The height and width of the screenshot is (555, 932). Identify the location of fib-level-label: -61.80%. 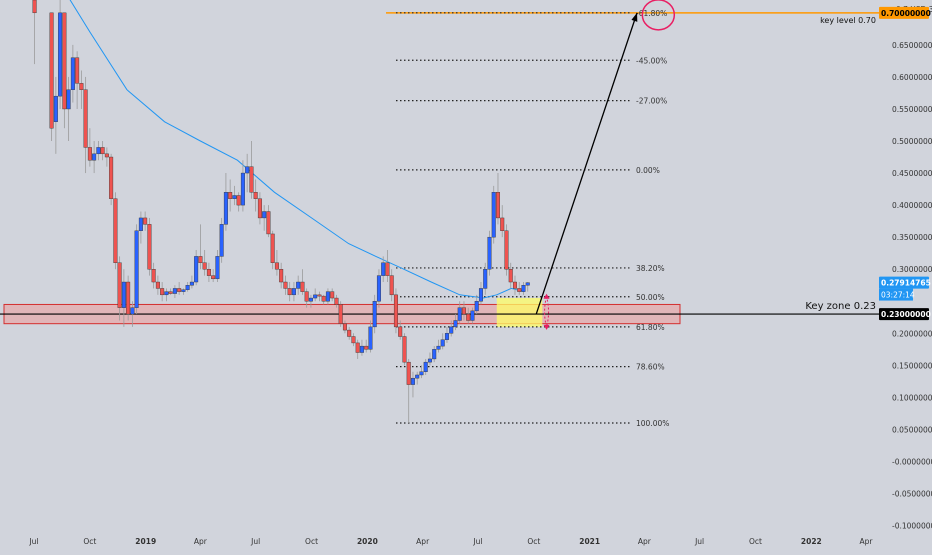
(651, 13).